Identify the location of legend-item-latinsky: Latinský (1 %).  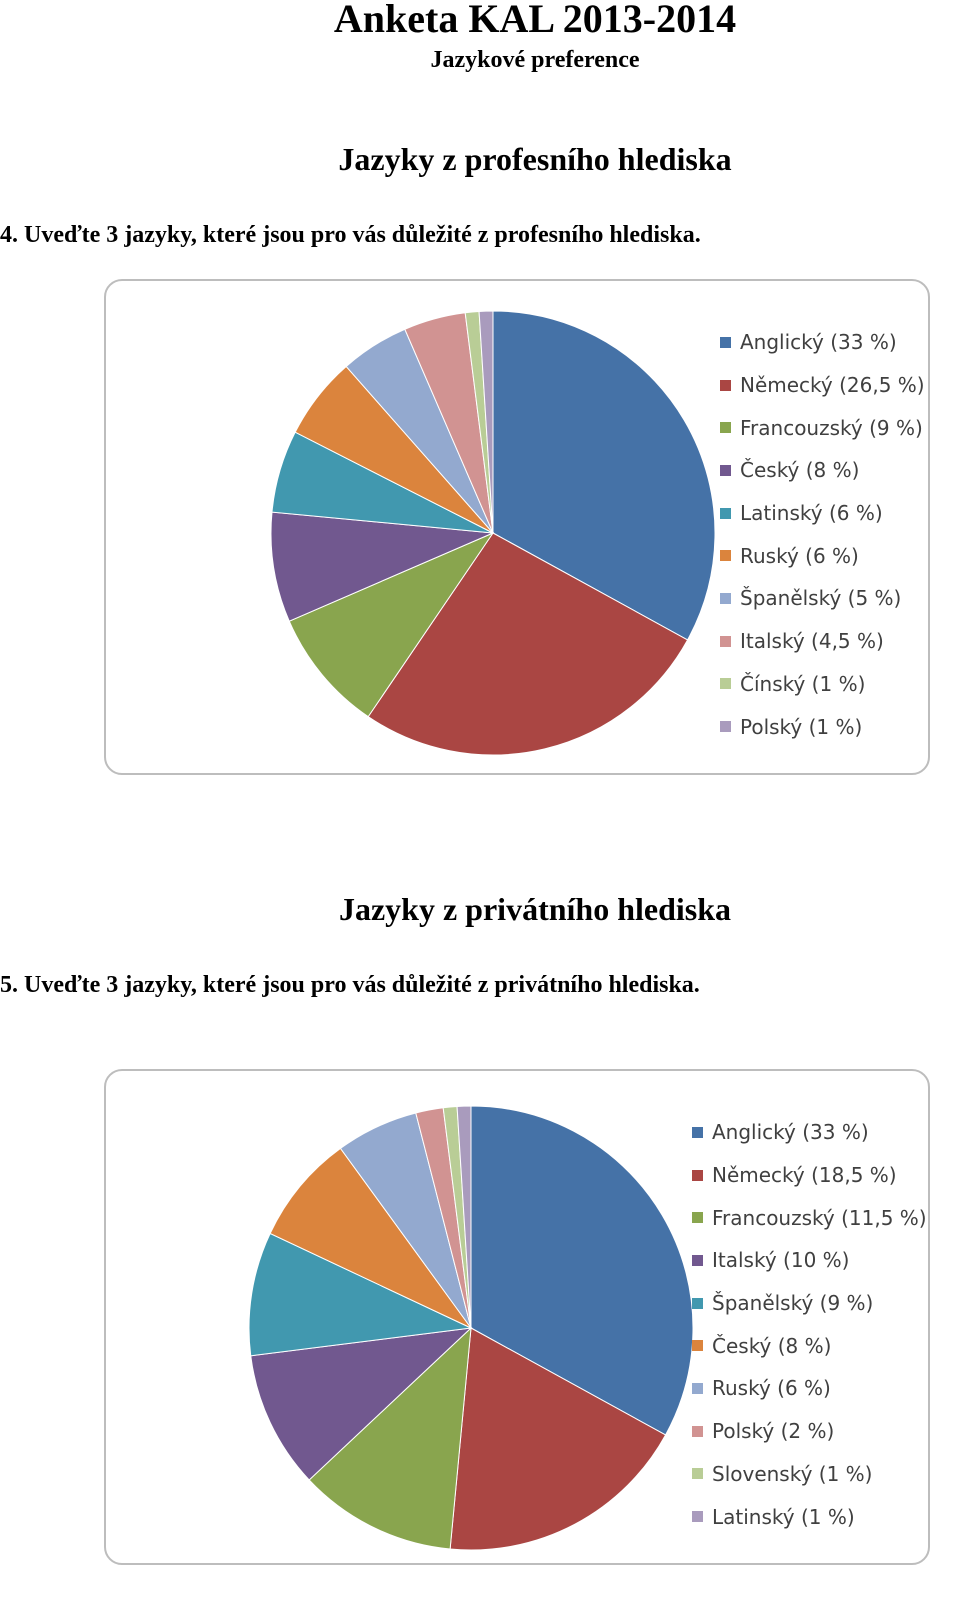
(809, 1516).